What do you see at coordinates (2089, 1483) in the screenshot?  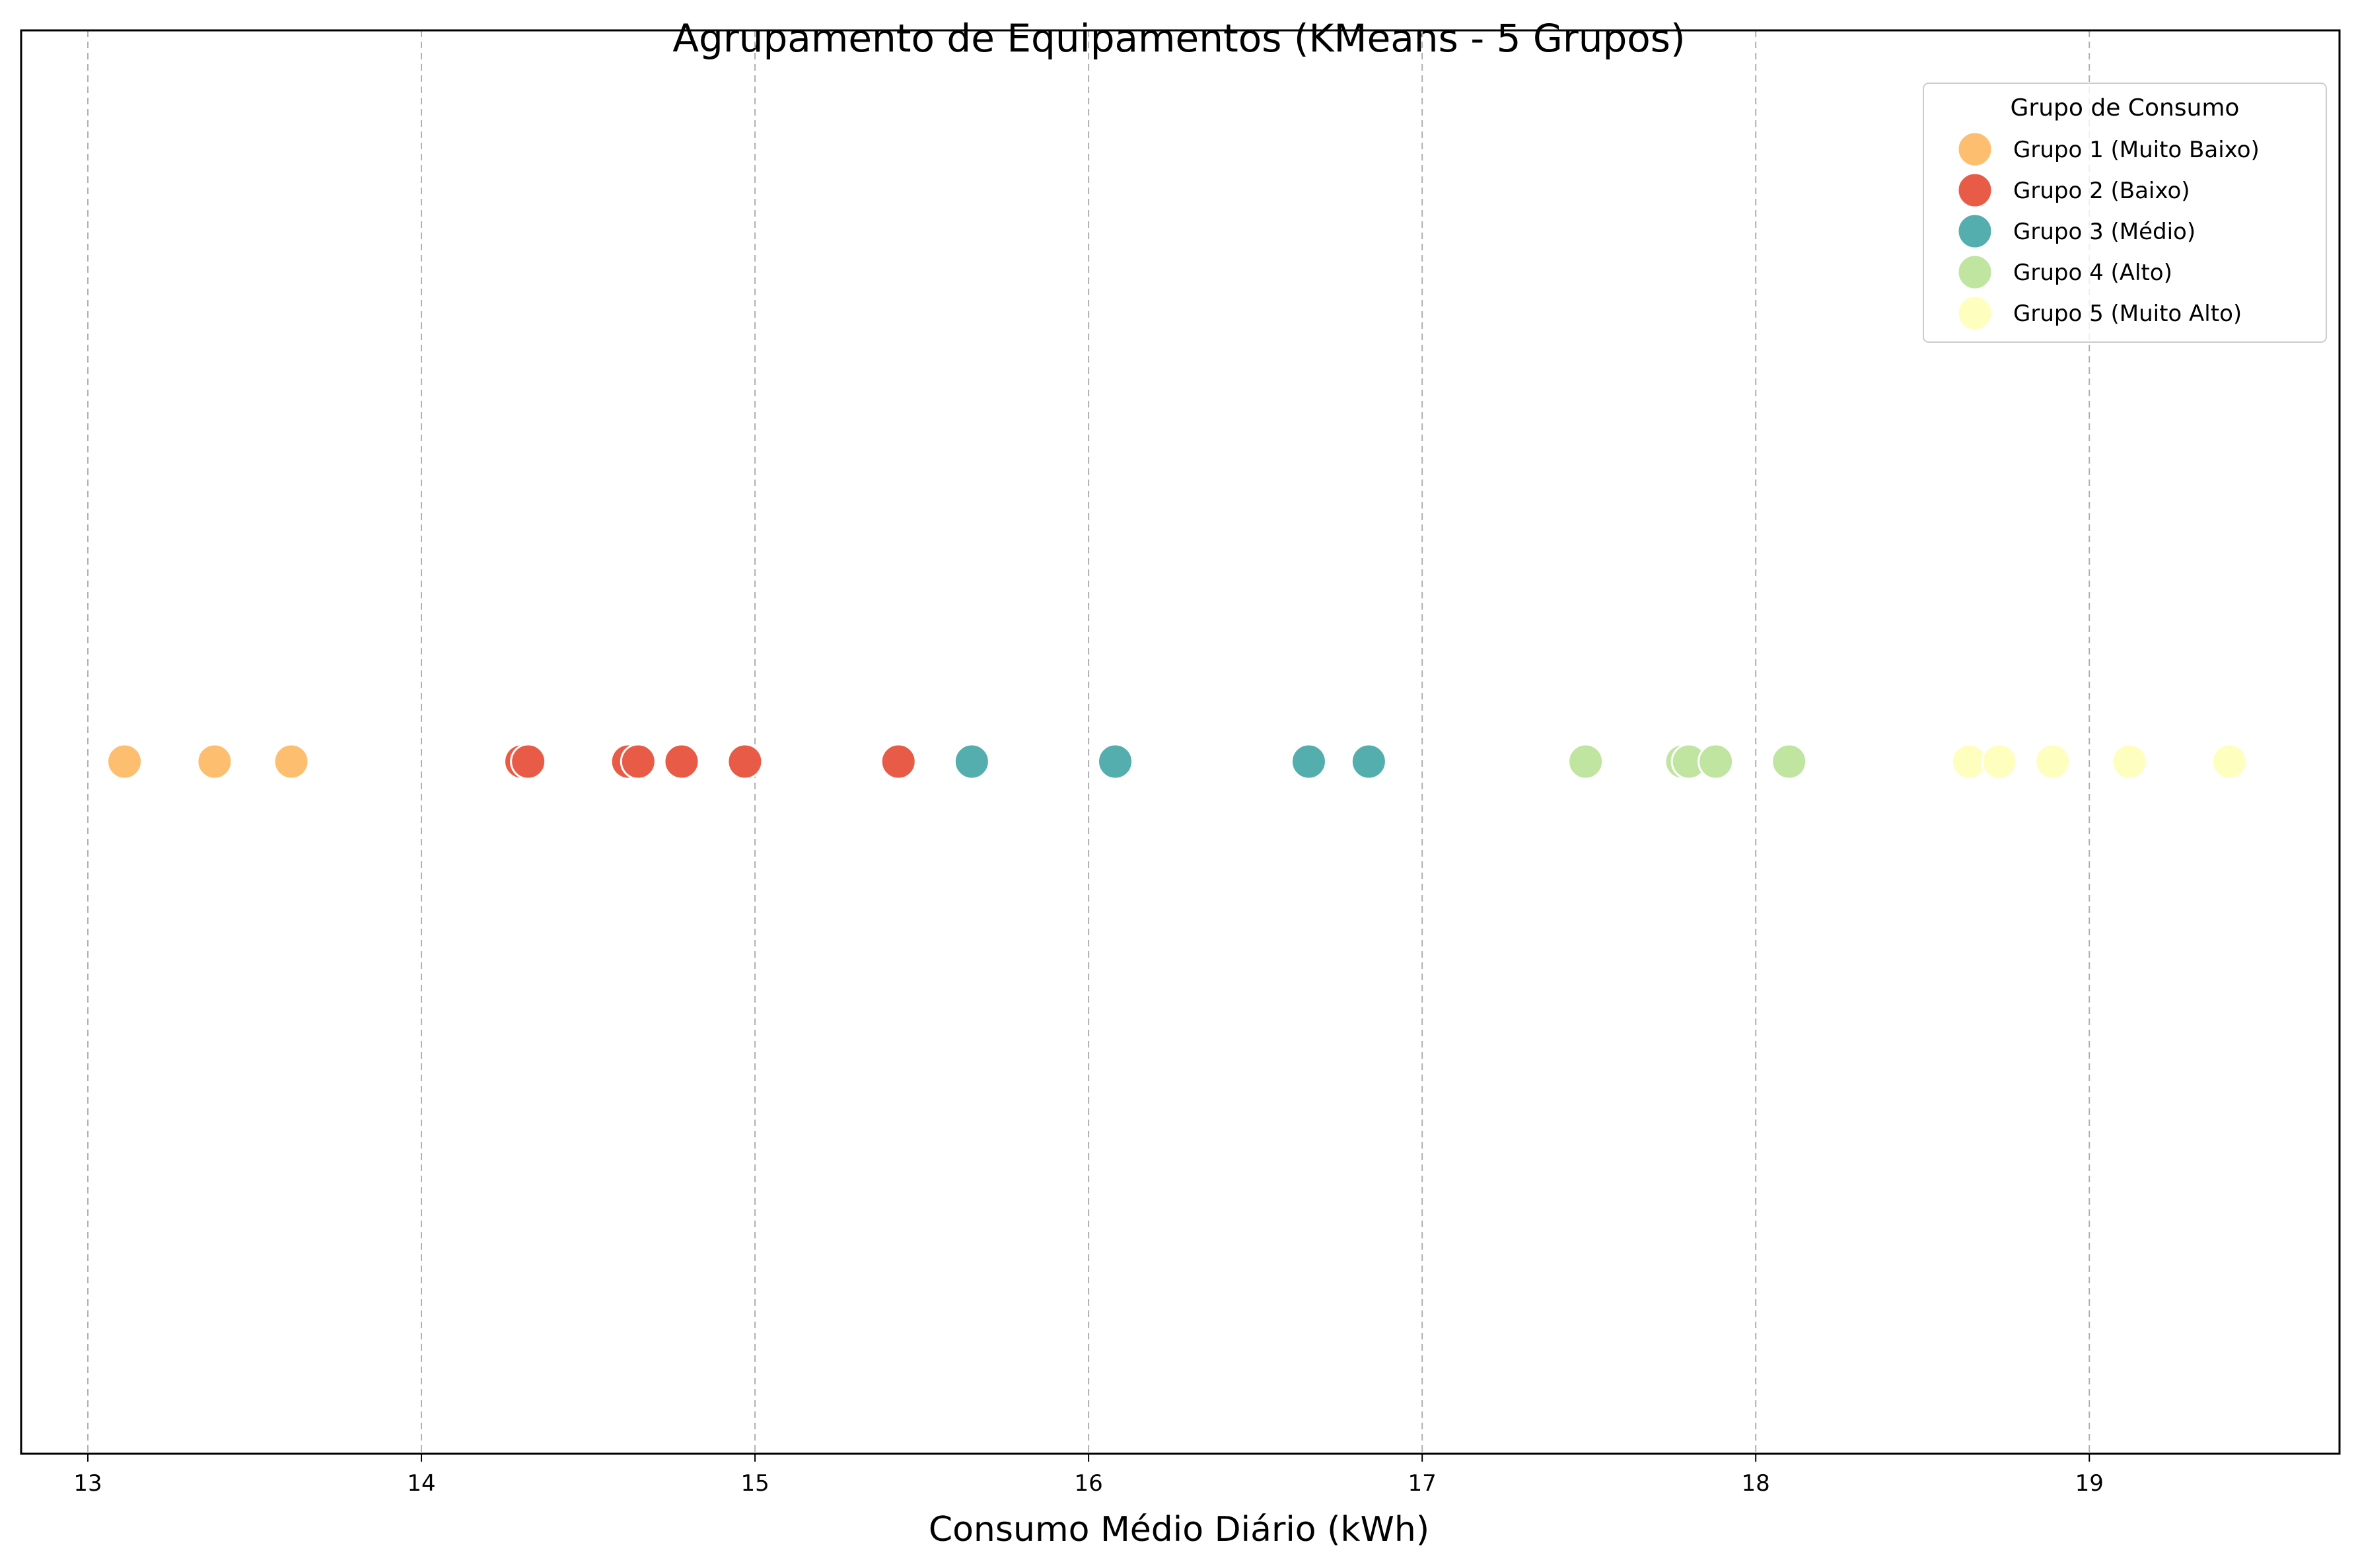 I see `x-tick-label-19: 19` at bounding box center [2089, 1483].